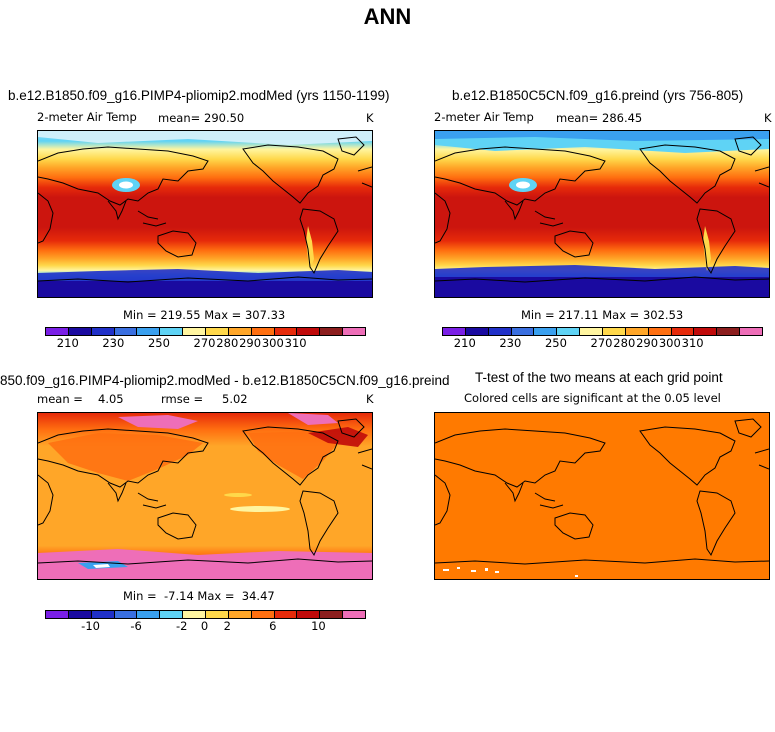 The height and width of the screenshot is (732, 775). I want to click on panel1-variable: 2-meter Air Temp, so click(87, 117).